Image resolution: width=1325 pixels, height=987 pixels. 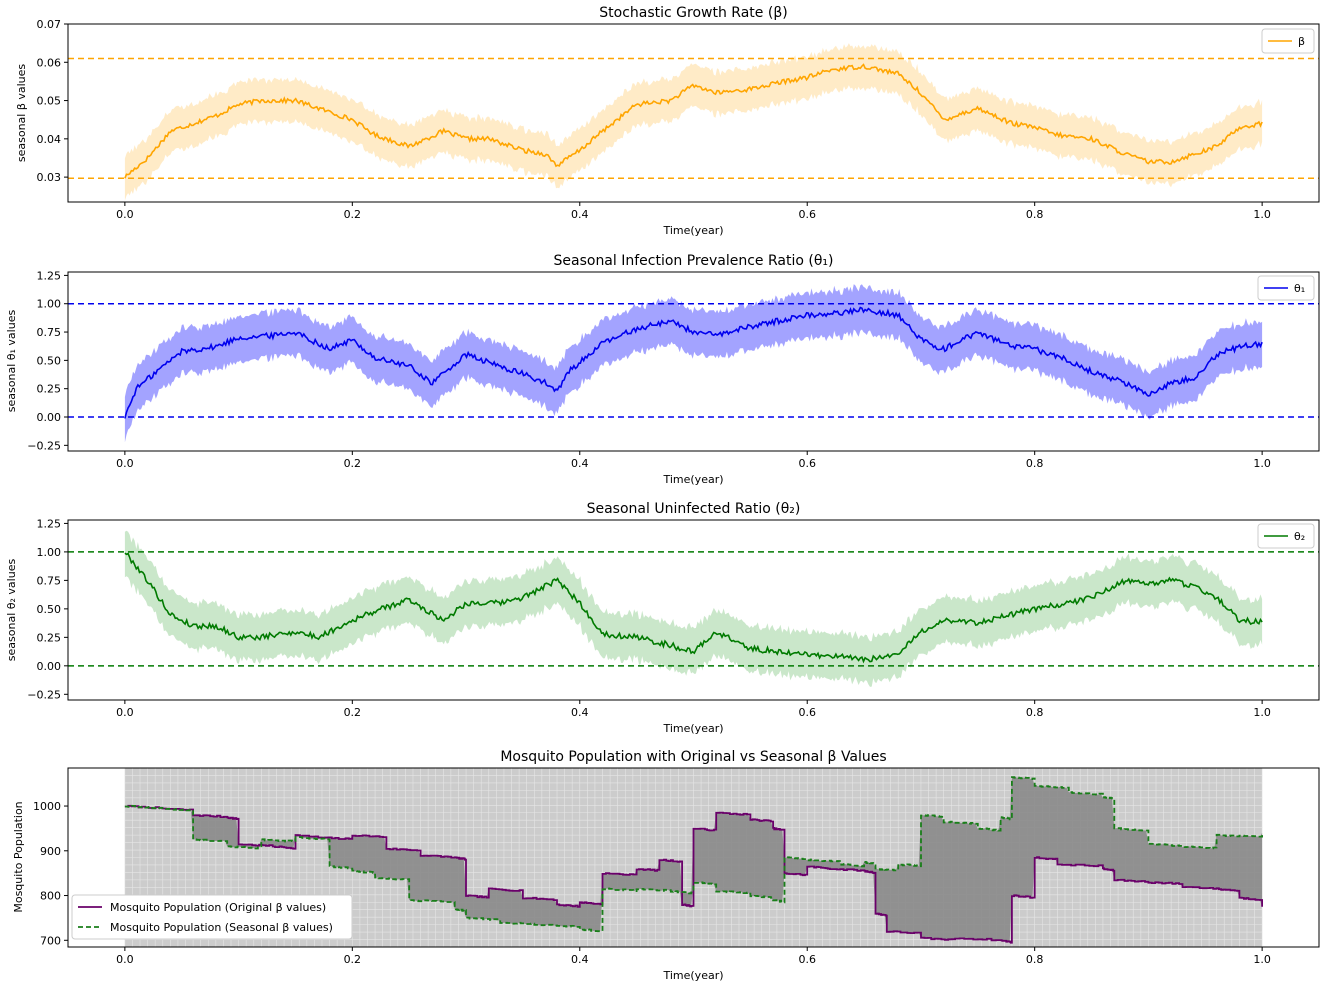 I want to click on panel-beta-confidence-band, so click(x=693, y=122).